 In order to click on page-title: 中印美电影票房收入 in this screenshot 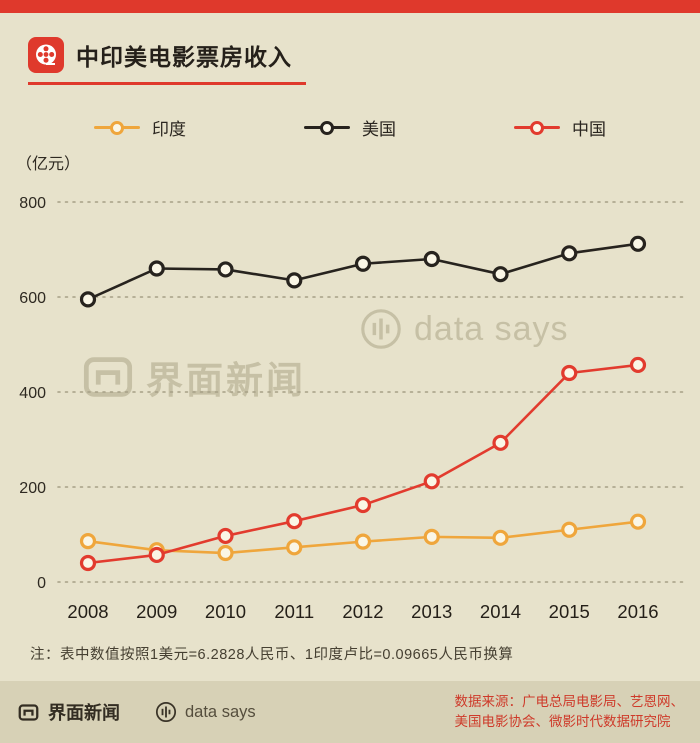, I will do `click(184, 57)`.